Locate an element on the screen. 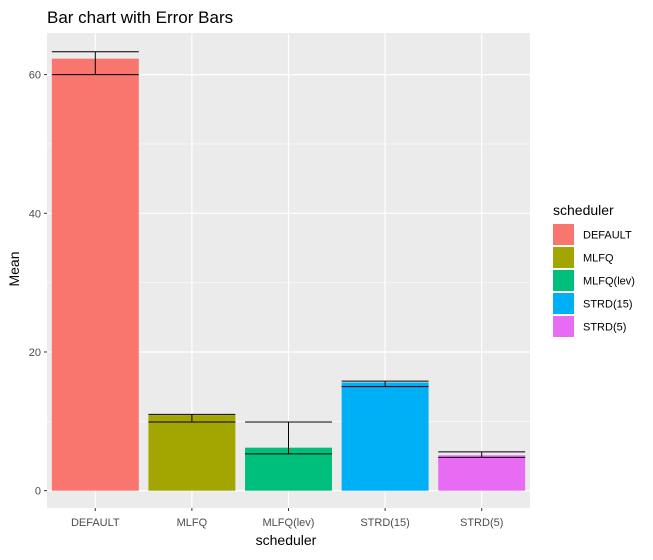  legend-title: scheduler is located at coordinates (583, 210).